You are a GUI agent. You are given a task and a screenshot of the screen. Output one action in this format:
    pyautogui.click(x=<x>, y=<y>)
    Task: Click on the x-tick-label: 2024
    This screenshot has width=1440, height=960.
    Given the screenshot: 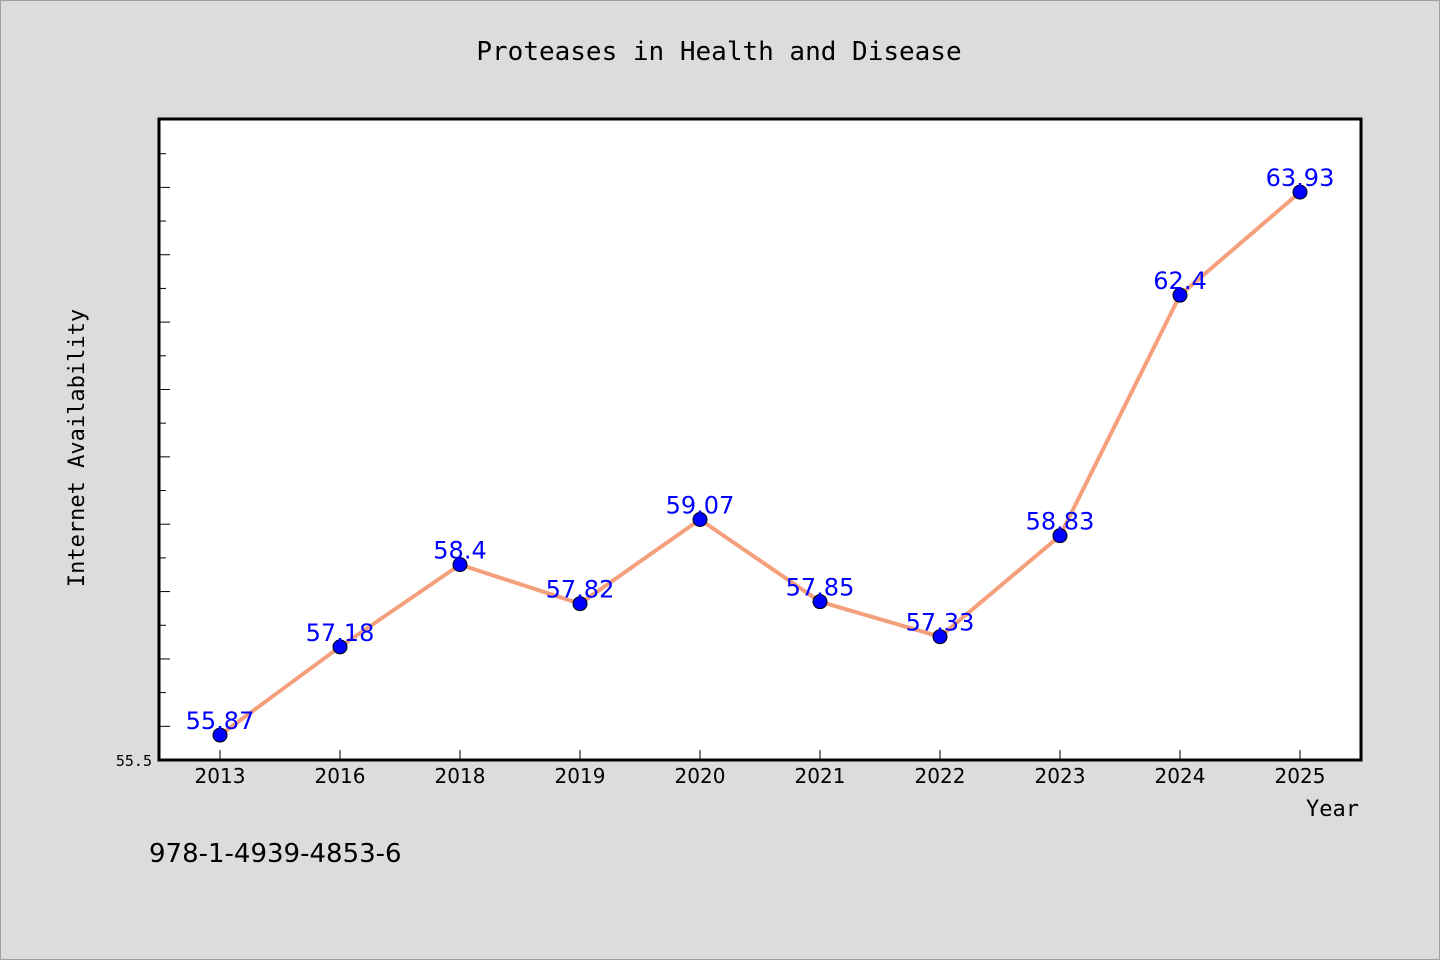 What is the action you would take?
    pyautogui.click(x=1180, y=776)
    